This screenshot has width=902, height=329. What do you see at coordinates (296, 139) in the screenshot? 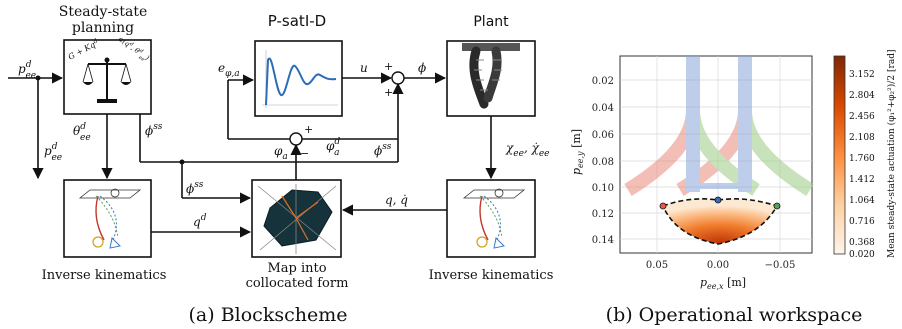
I see `feedback-sum-junction` at bounding box center [296, 139].